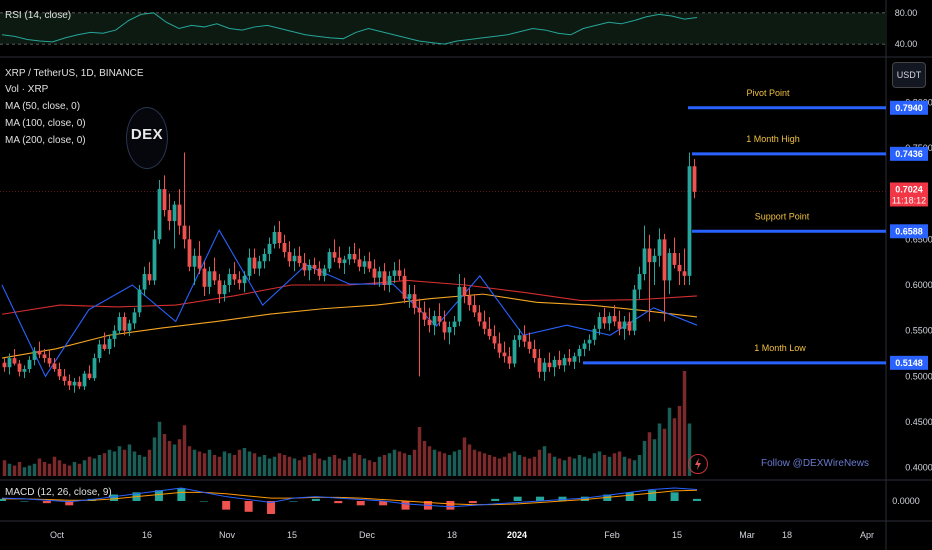 Image resolution: width=932 pixels, height=550 pixels. What do you see at coordinates (909, 189) in the screenshot?
I see `current-price-value: 0.7024` at bounding box center [909, 189].